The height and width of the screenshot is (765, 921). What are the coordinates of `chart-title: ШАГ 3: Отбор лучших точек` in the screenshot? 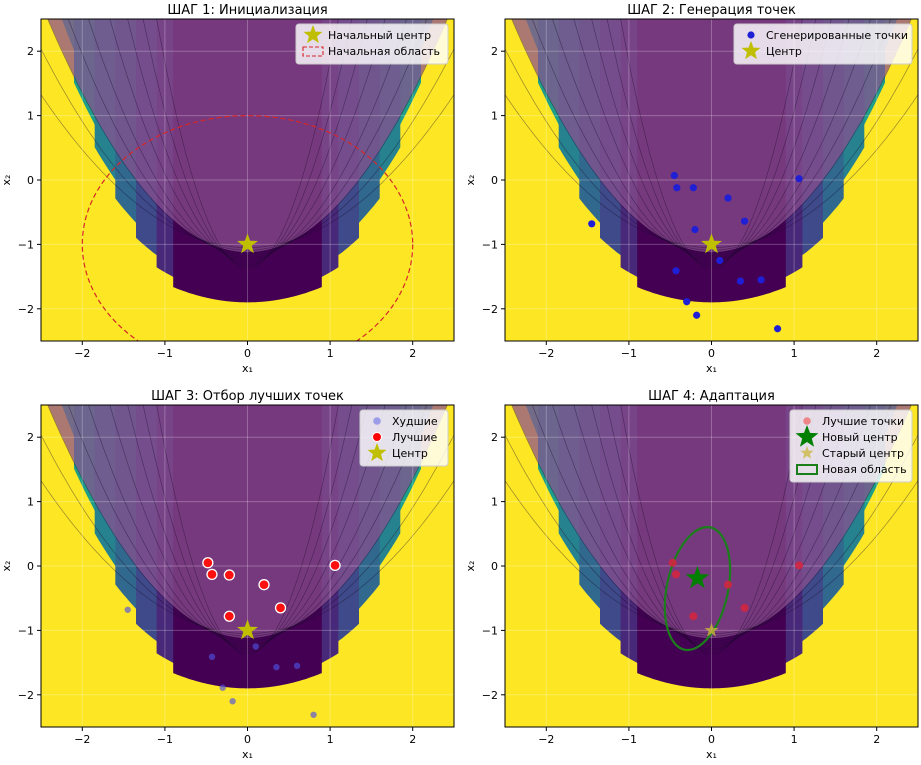 It's located at (247, 396).